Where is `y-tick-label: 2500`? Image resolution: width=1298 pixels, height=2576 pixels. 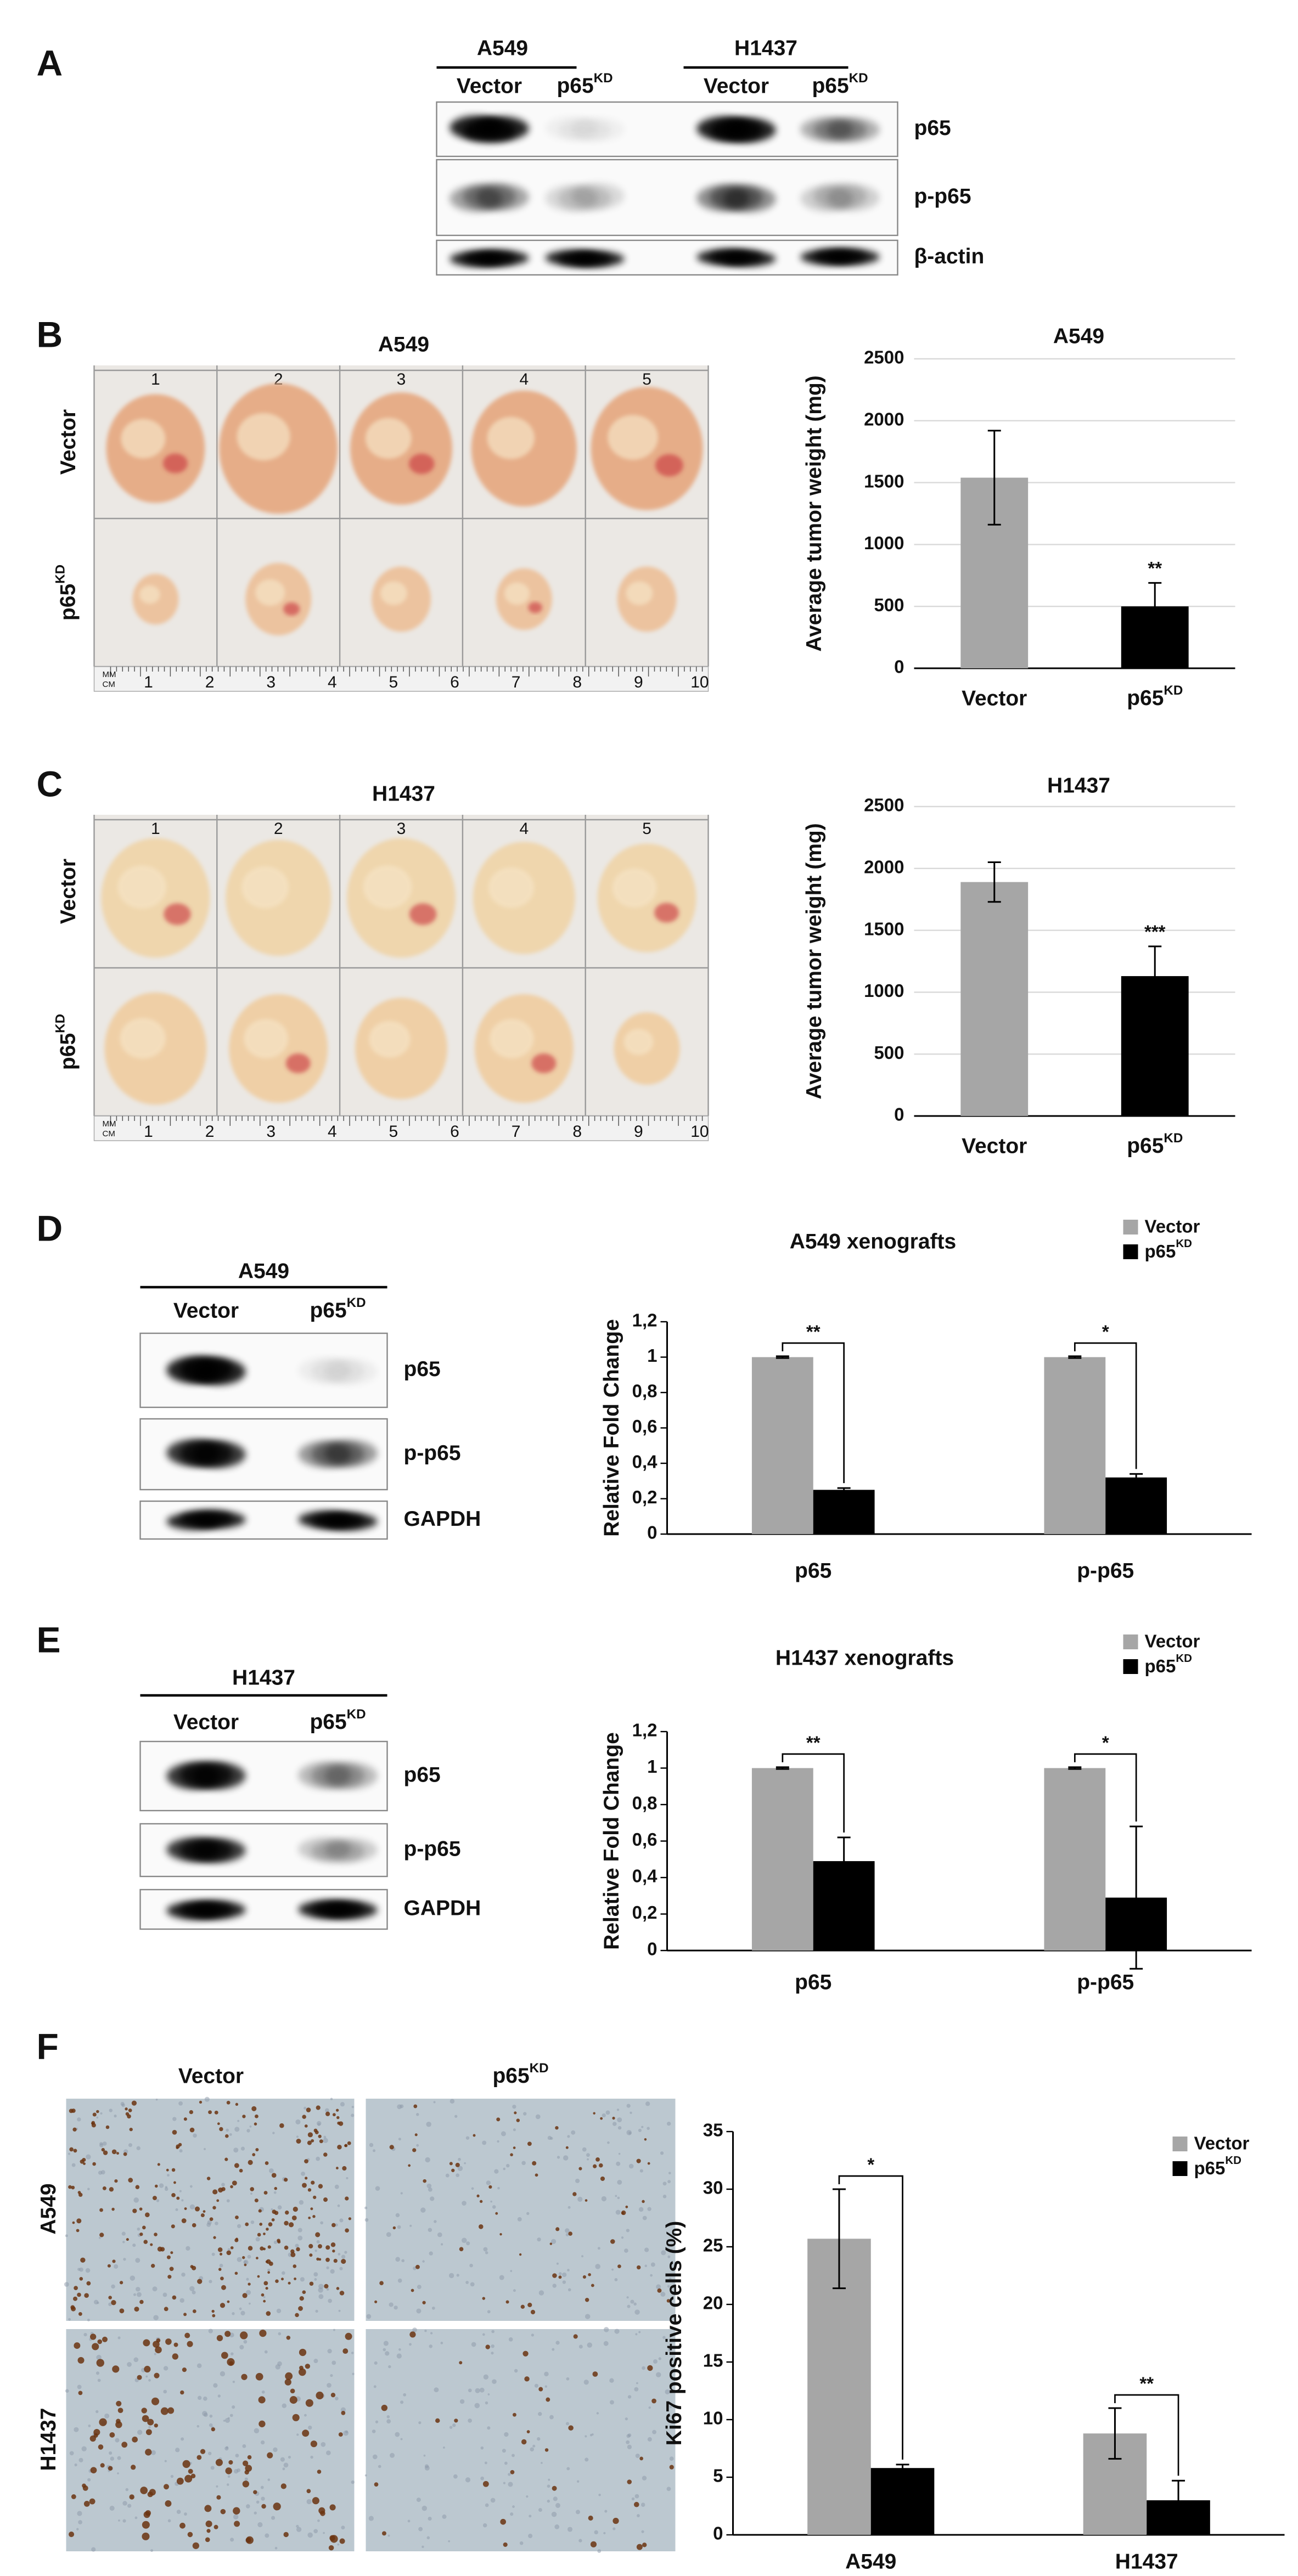
y-tick-label: 2500 is located at coordinates (884, 358).